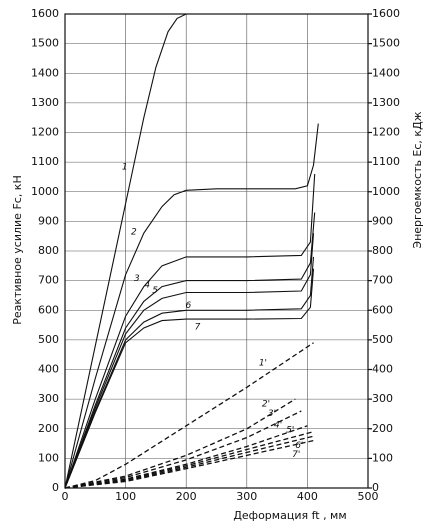  I want to click on x-tick-label: 200, so click(186, 496).